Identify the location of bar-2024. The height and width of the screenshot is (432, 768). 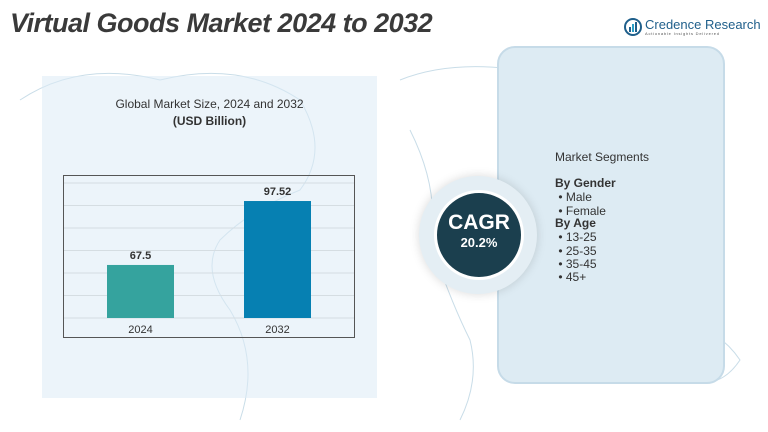
(140, 291).